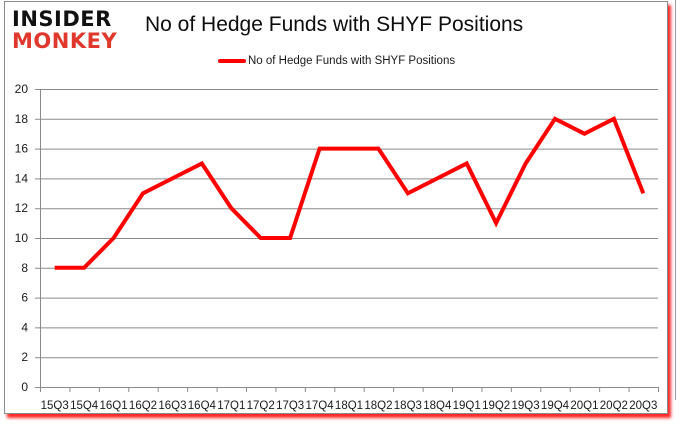  I want to click on x-tick-label: 16Q1, so click(114, 406).